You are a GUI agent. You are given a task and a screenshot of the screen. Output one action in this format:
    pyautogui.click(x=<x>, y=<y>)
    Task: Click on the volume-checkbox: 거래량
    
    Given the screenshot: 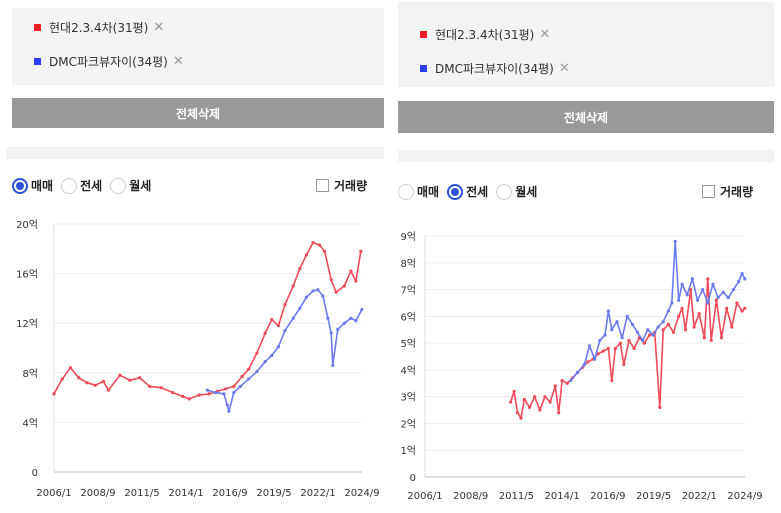 What is the action you would take?
    pyautogui.click(x=341, y=185)
    